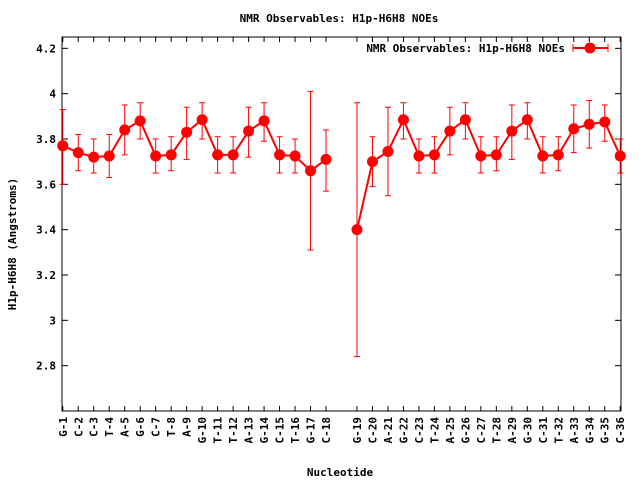  I want to click on x-tick-label: A-33, so click(574, 430).